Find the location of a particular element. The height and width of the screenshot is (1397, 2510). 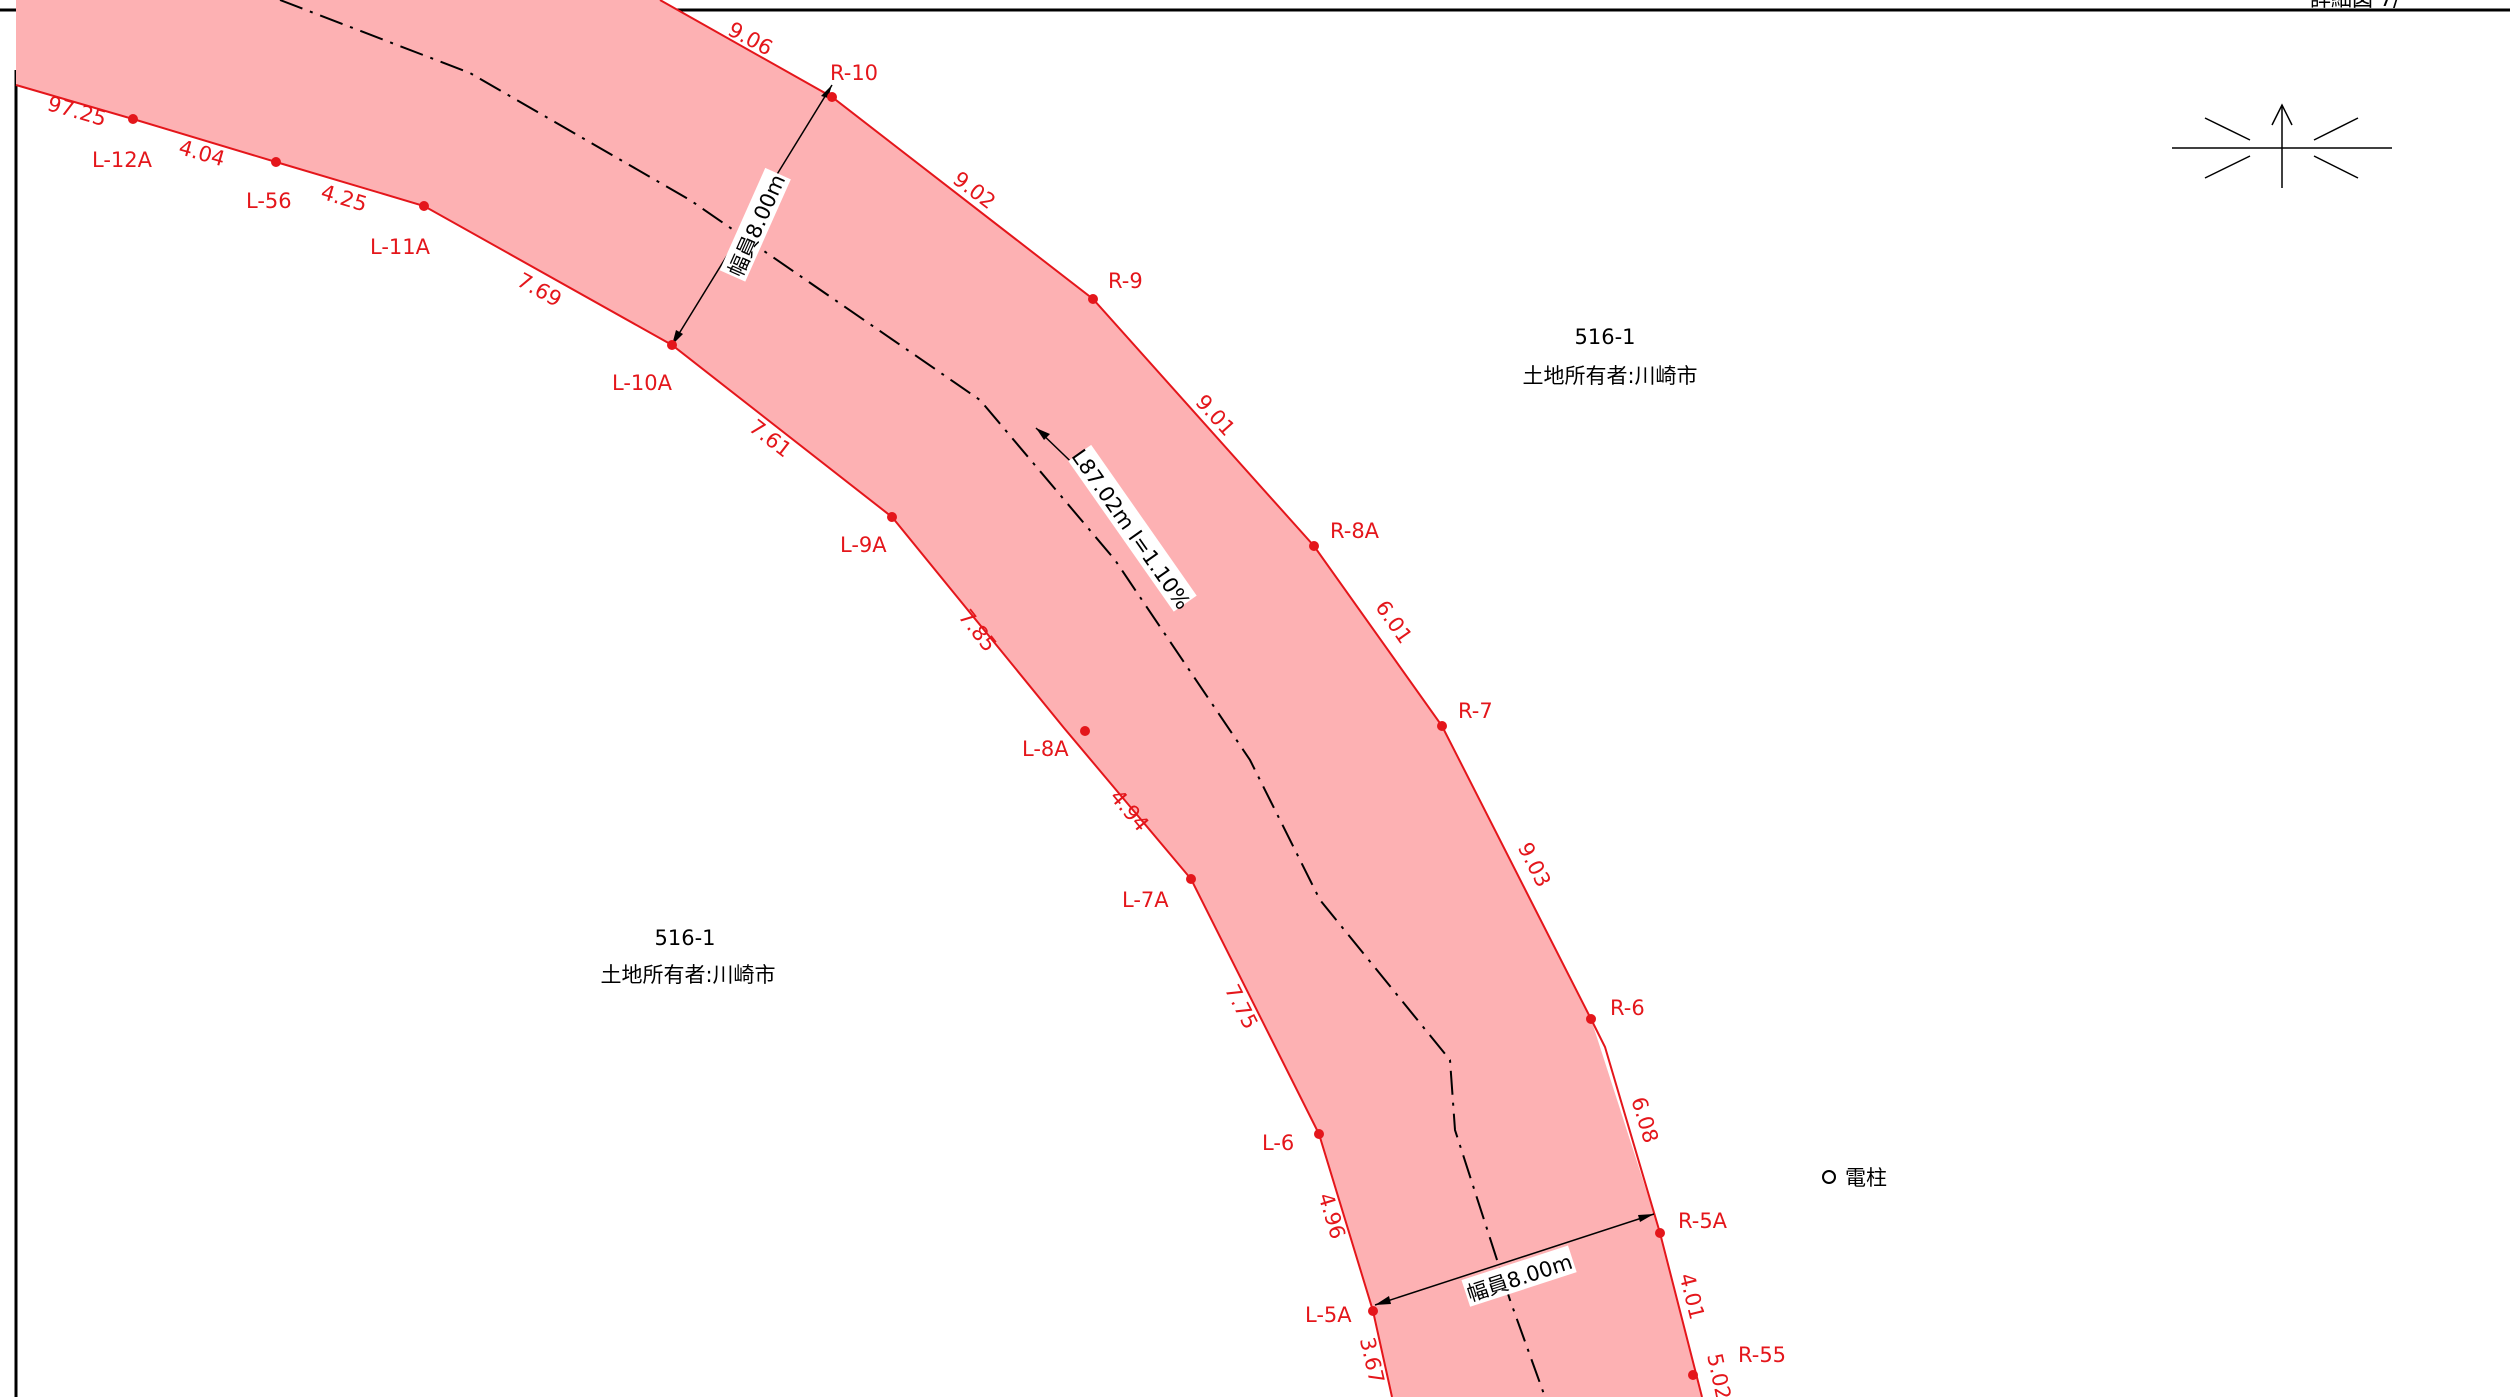

survey-point-r-5a: R-5A is located at coordinates (1691, 1223).